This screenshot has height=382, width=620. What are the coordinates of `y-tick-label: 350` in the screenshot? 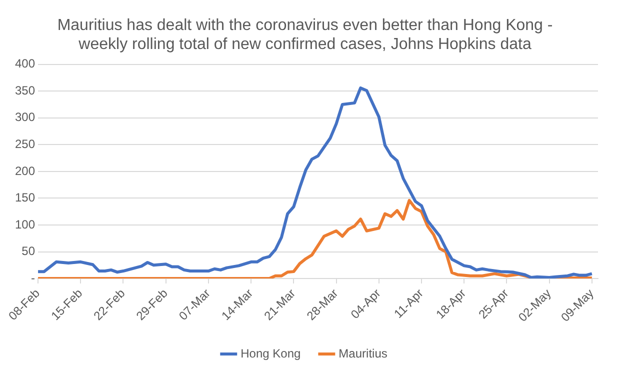 It's located at (25, 90).